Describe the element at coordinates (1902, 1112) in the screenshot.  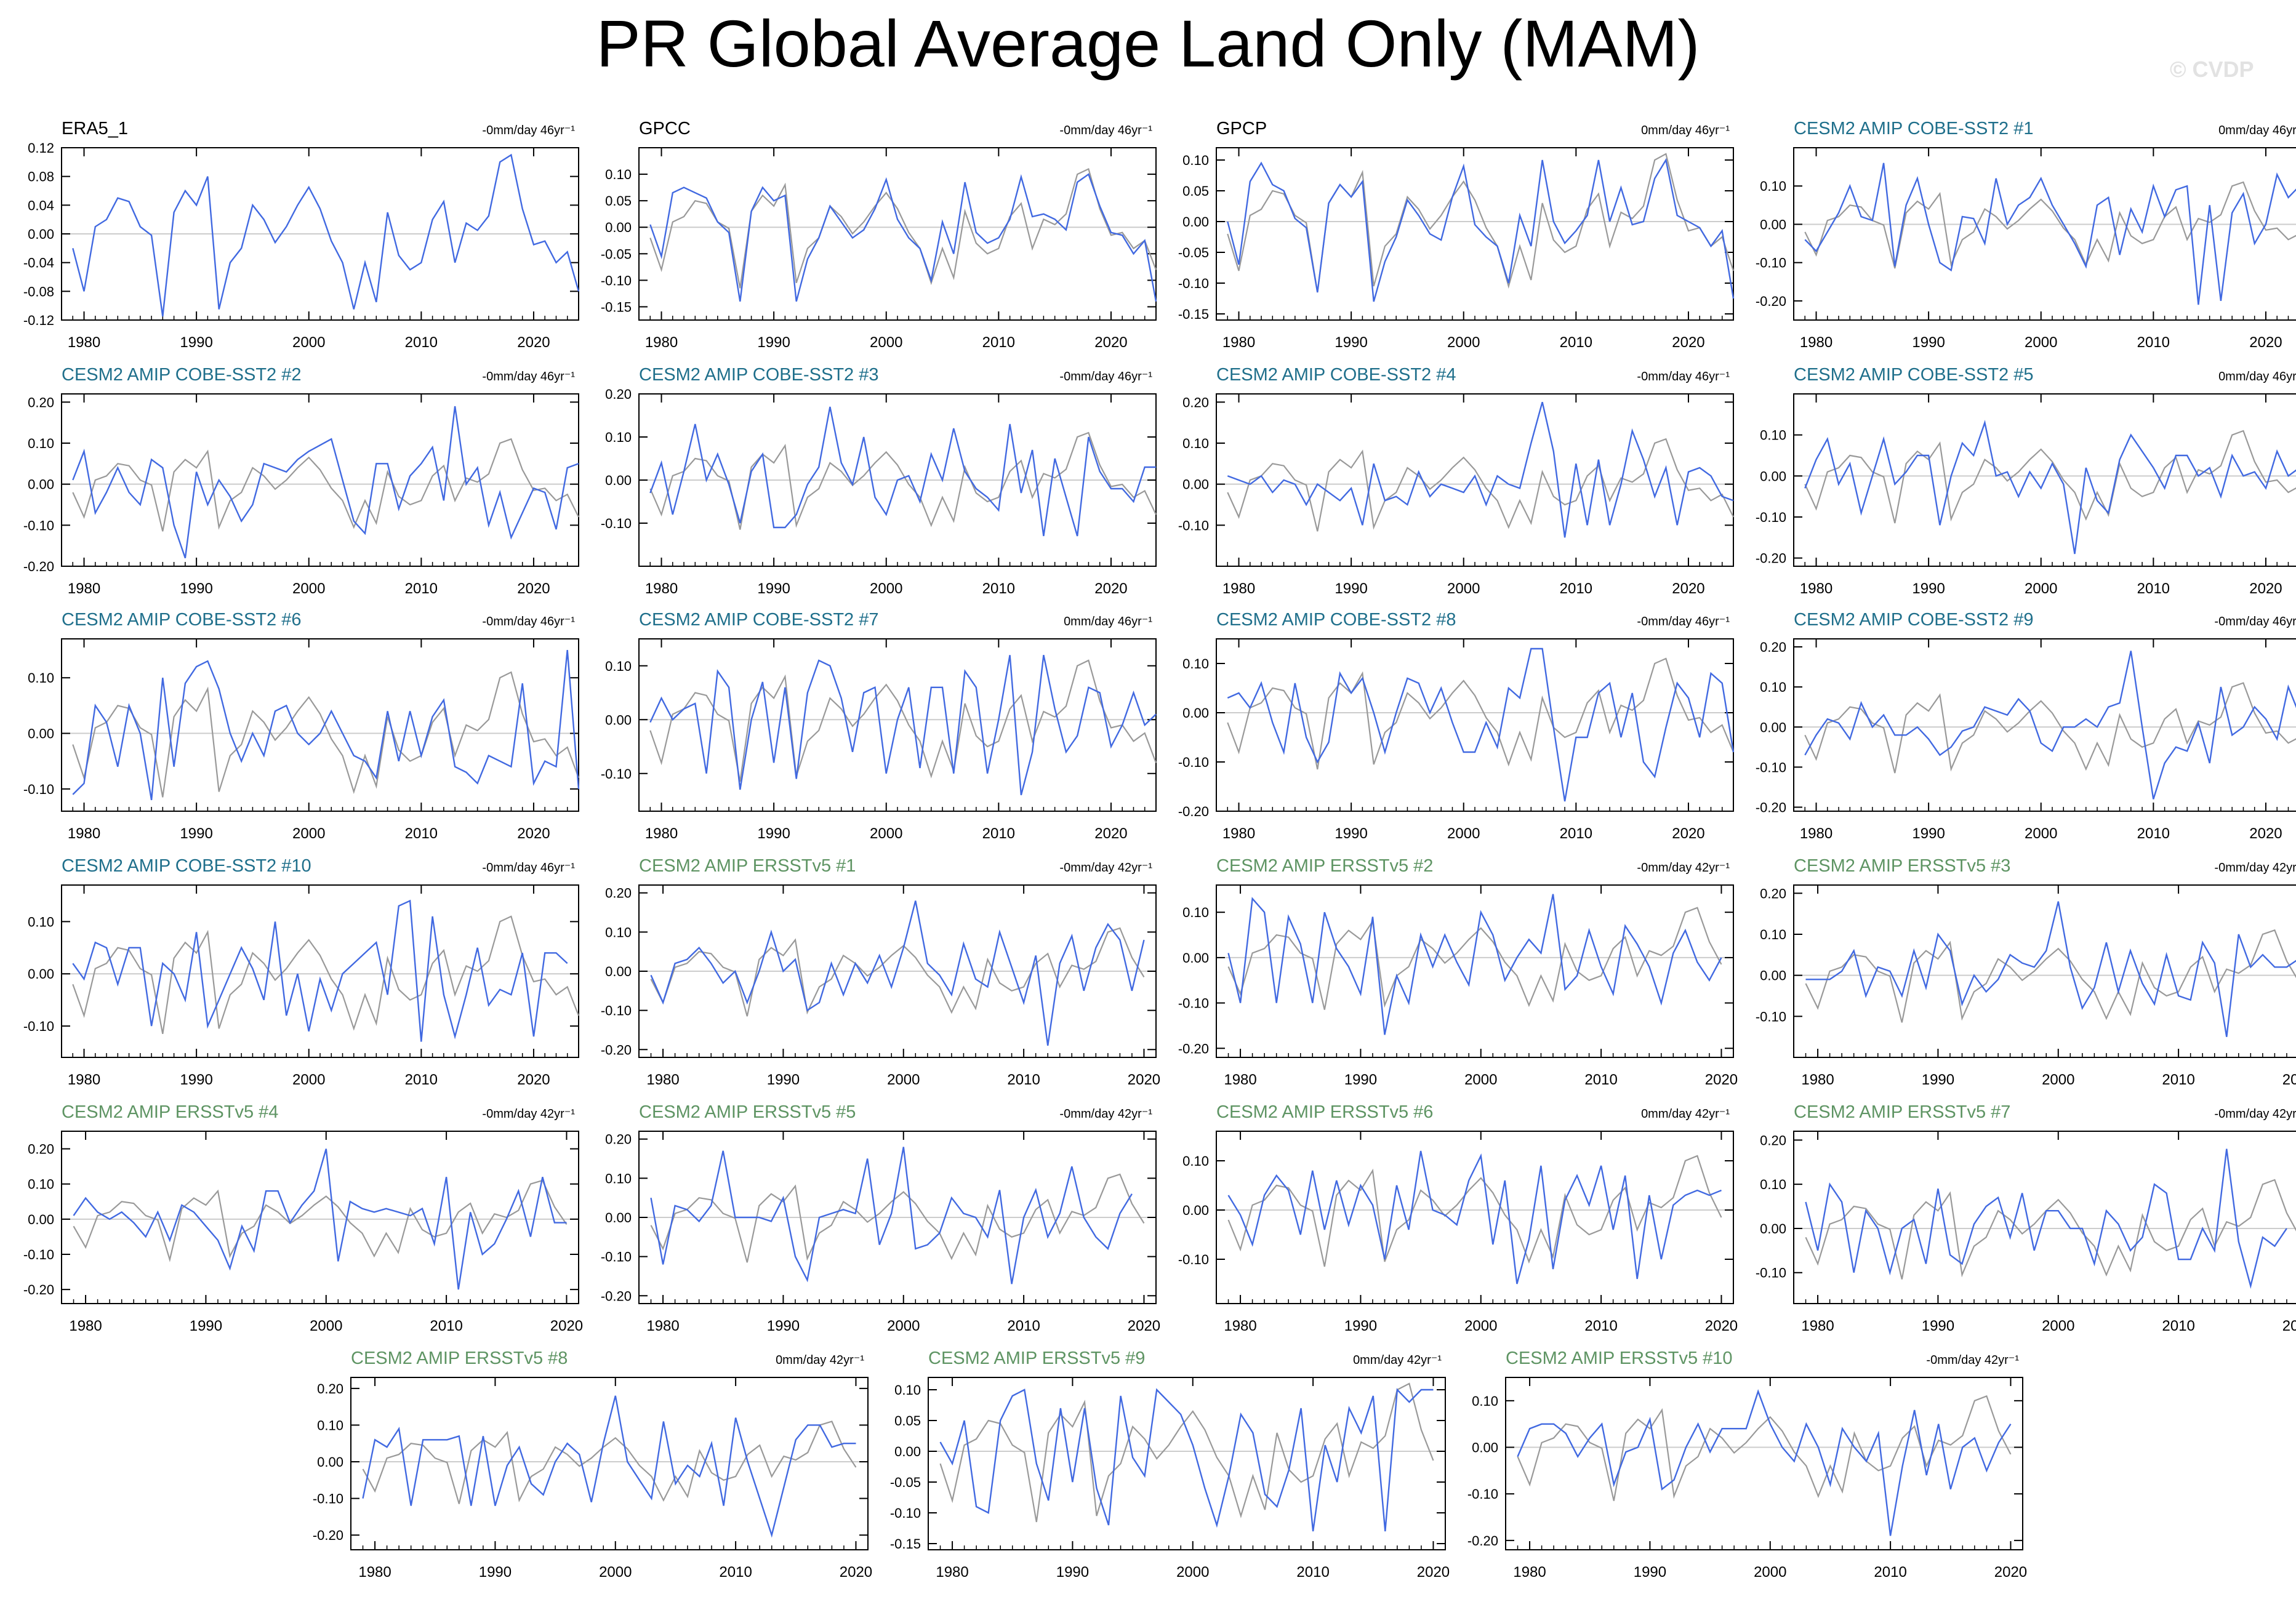
I see `panel-title: CESM2 AMIP ERSSTv5 #7` at that location.